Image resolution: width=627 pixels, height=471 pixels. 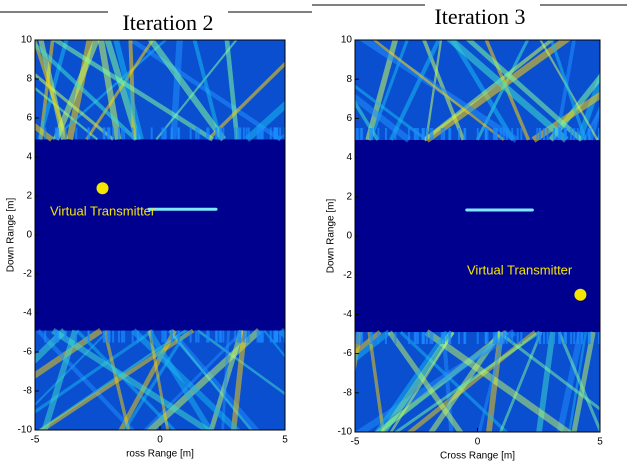 I want to click on title: Iteration 3, so click(x=479, y=16).